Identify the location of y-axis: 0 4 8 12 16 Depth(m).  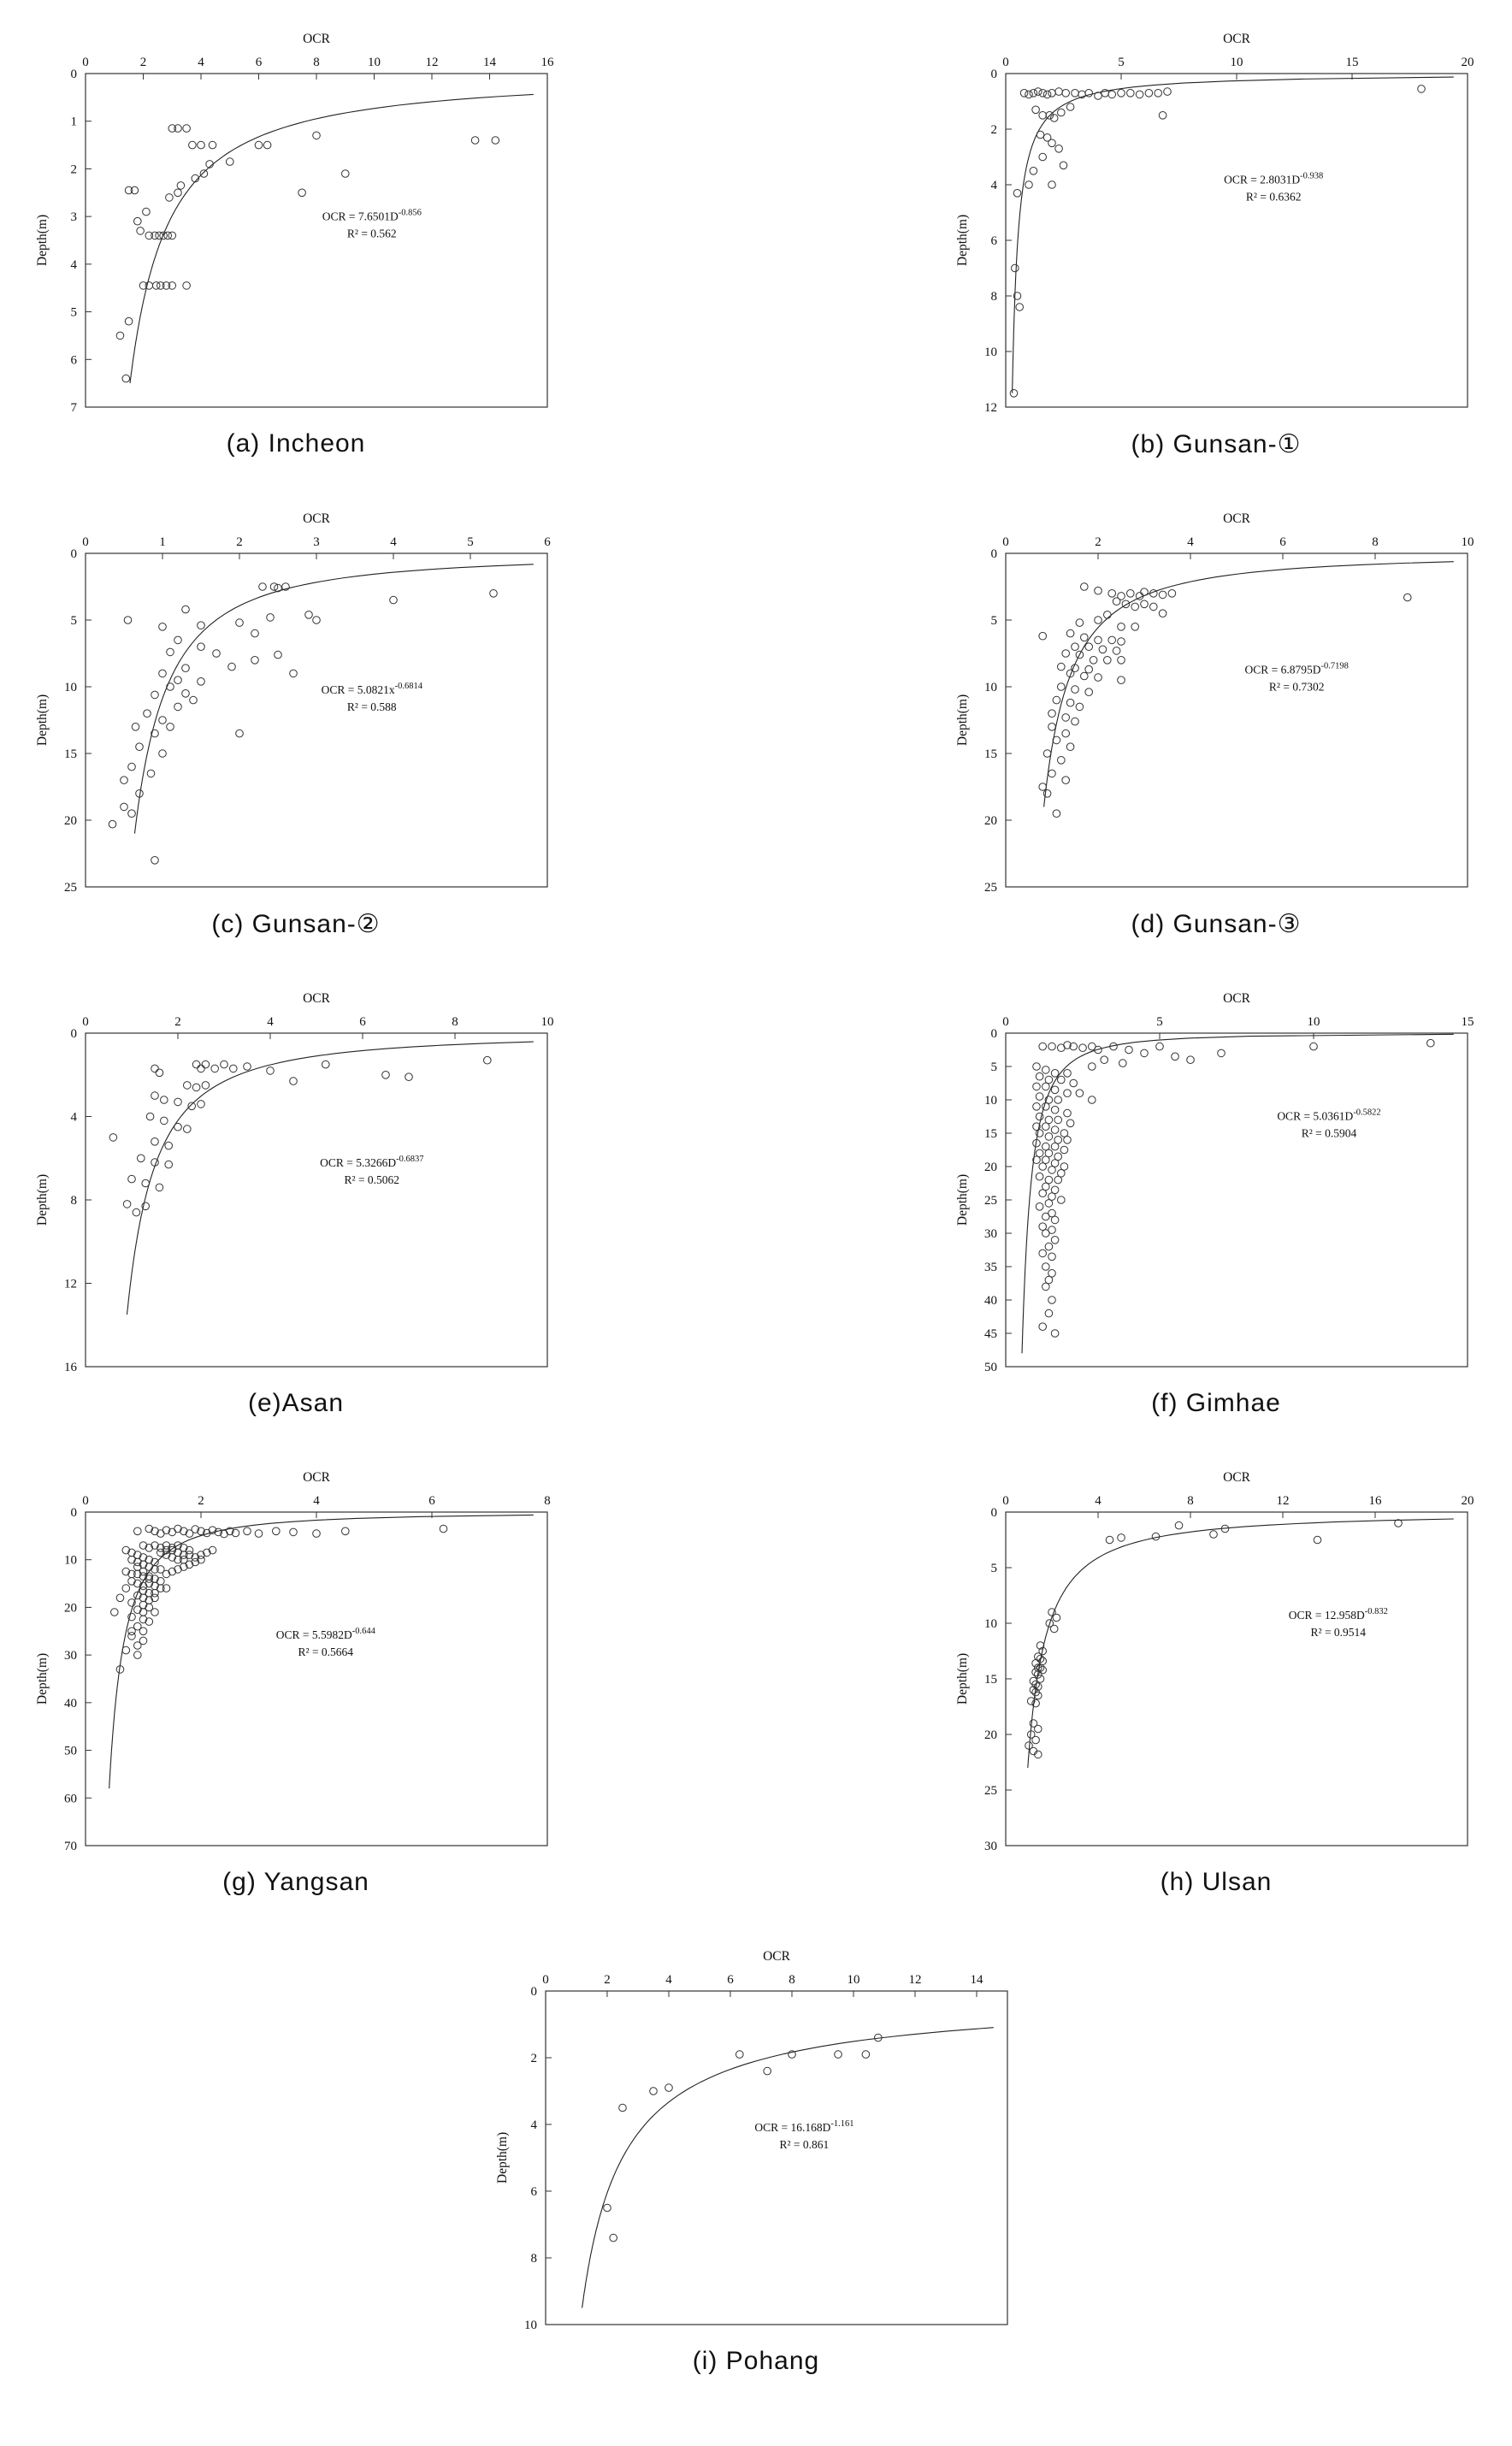
(63, 1200).